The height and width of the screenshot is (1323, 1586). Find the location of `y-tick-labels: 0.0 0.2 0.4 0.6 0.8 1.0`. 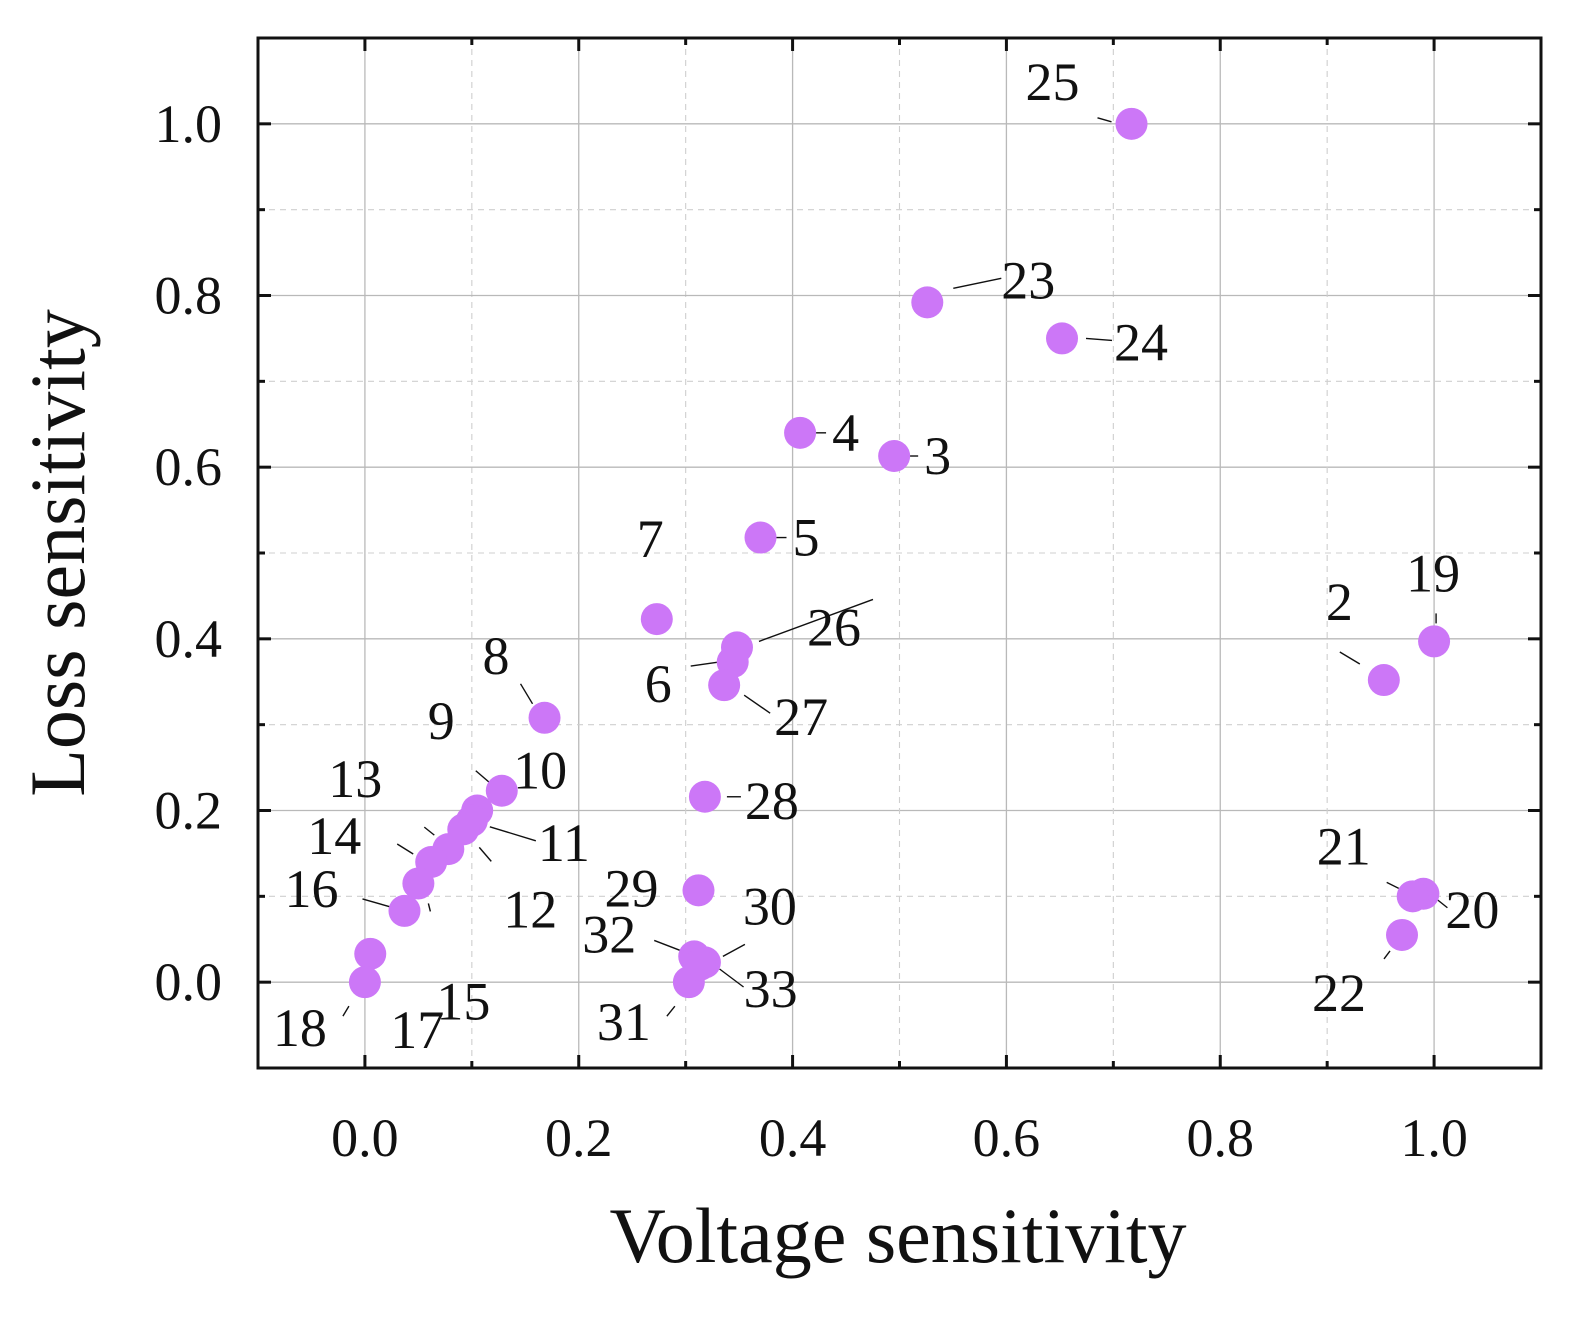

y-tick-labels: 0.0 0.2 0.4 0.6 0.8 1.0 is located at coordinates (189, 553).